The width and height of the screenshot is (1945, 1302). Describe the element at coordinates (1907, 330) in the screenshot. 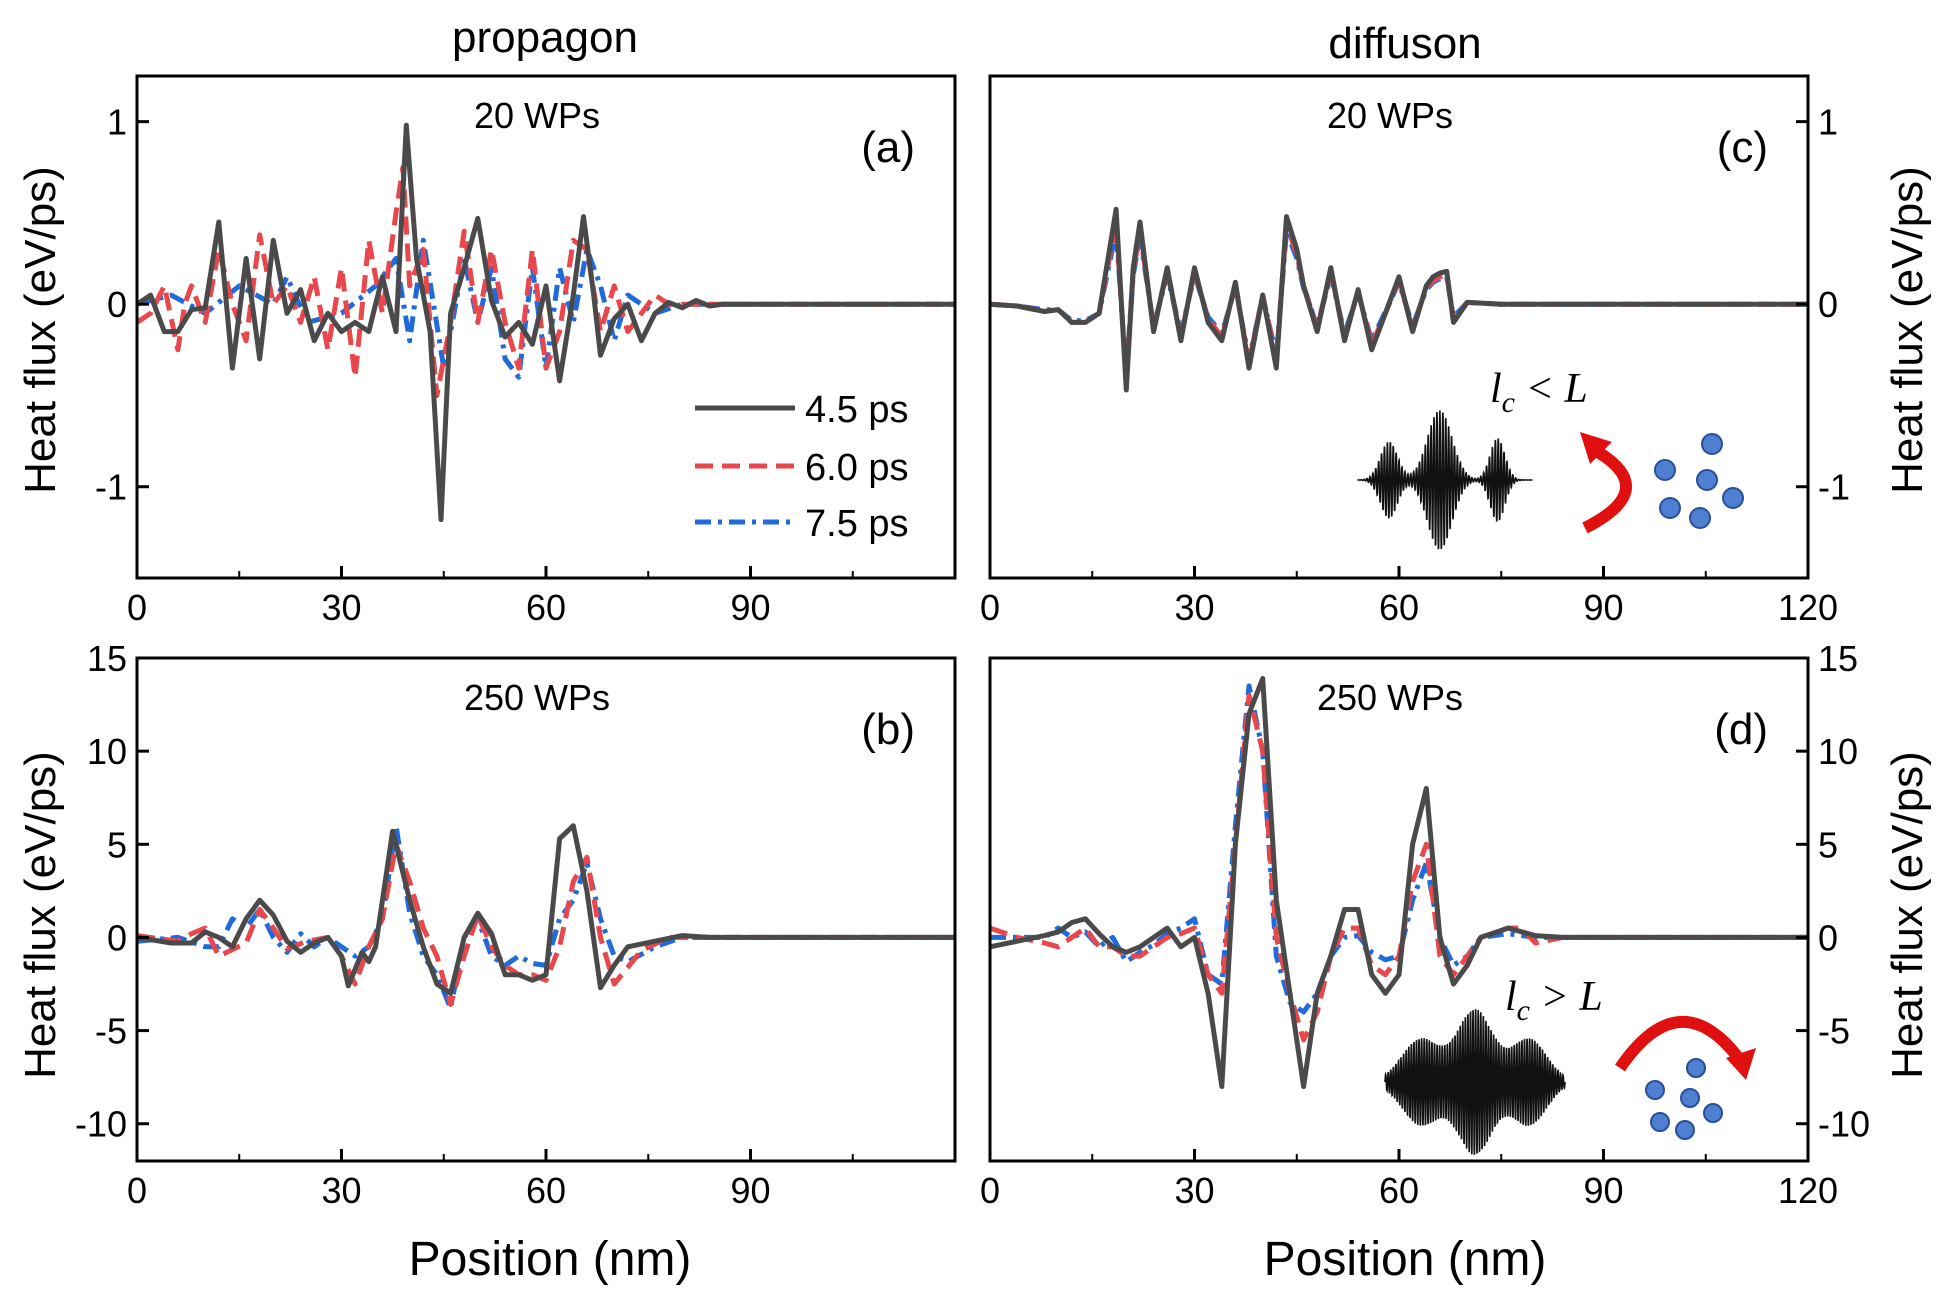

I see `y-axis-label-right-top: Heat flux (eV/ps)` at that location.